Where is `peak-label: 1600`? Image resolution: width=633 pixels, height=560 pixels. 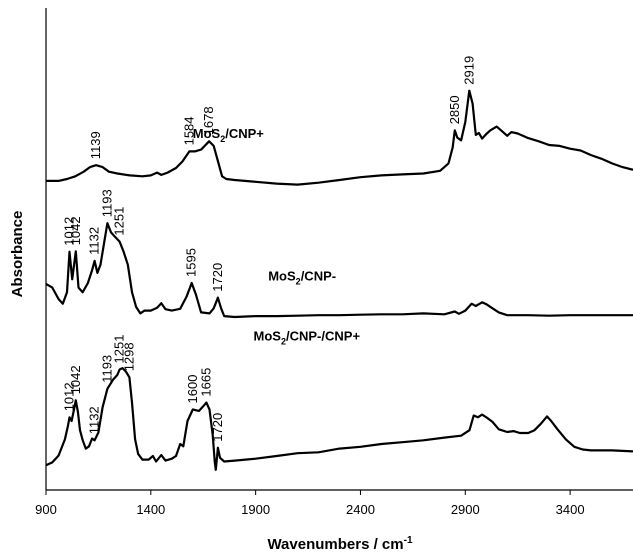 peak-label: 1600 is located at coordinates (192, 389).